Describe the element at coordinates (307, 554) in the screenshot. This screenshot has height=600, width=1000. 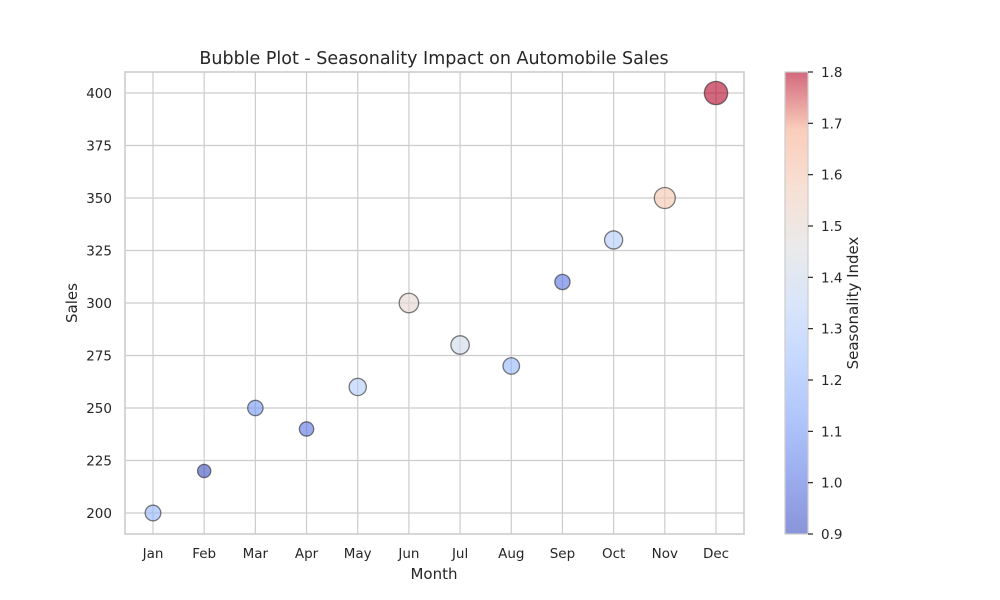
I see `x-tick-label: Apr` at that location.